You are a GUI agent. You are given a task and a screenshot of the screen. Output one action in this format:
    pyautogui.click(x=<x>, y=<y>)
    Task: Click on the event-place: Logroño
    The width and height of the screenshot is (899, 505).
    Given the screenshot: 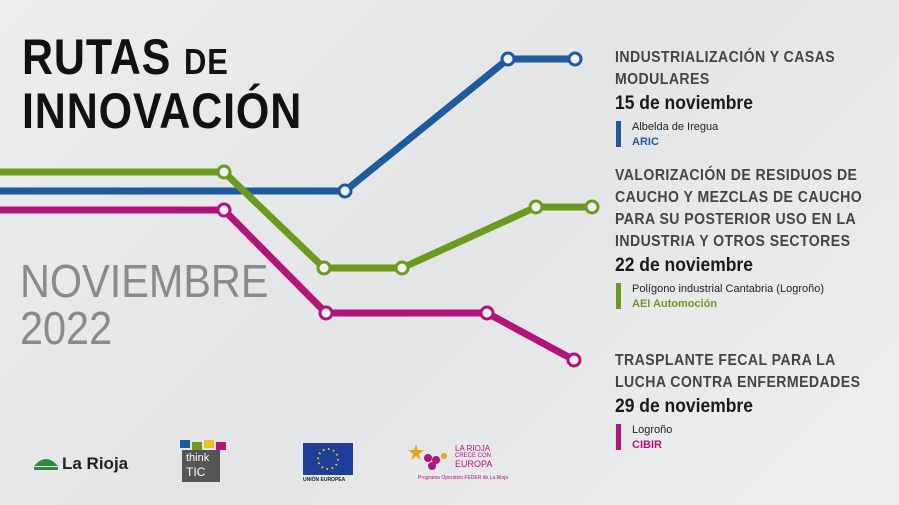 What is the action you would take?
    pyautogui.click(x=652, y=430)
    